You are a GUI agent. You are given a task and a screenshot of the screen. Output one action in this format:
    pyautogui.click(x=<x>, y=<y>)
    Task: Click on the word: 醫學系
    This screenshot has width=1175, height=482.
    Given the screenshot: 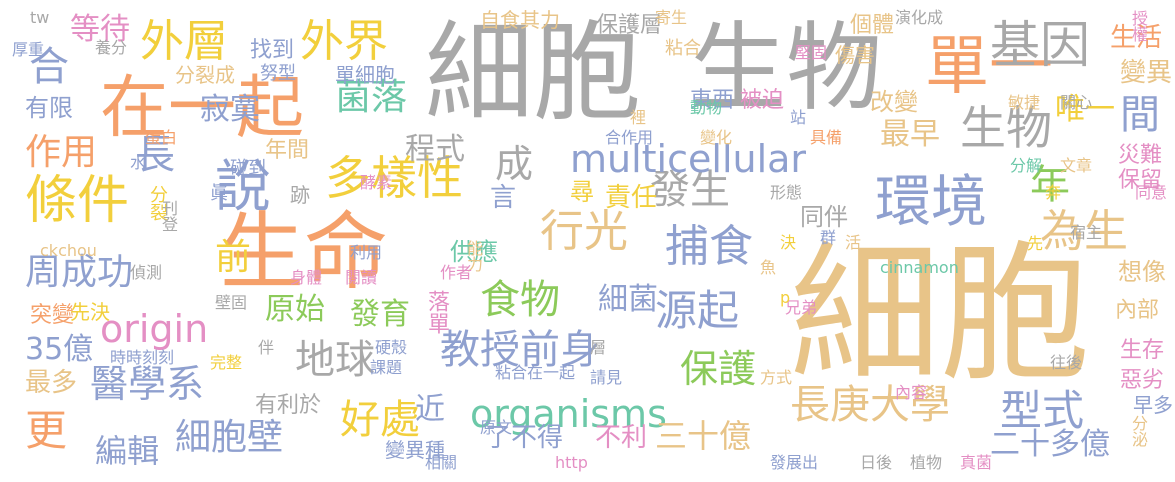 What is the action you would take?
    pyautogui.click(x=147, y=384)
    